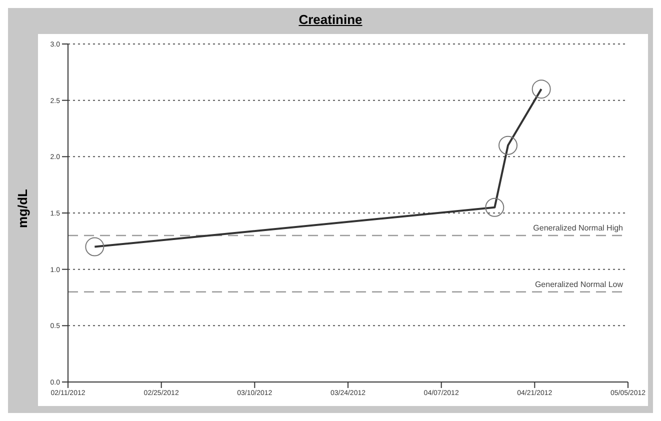 This screenshot has width=661, height=421. I want to click on chart-title: Creatinine, so click(331, 20).